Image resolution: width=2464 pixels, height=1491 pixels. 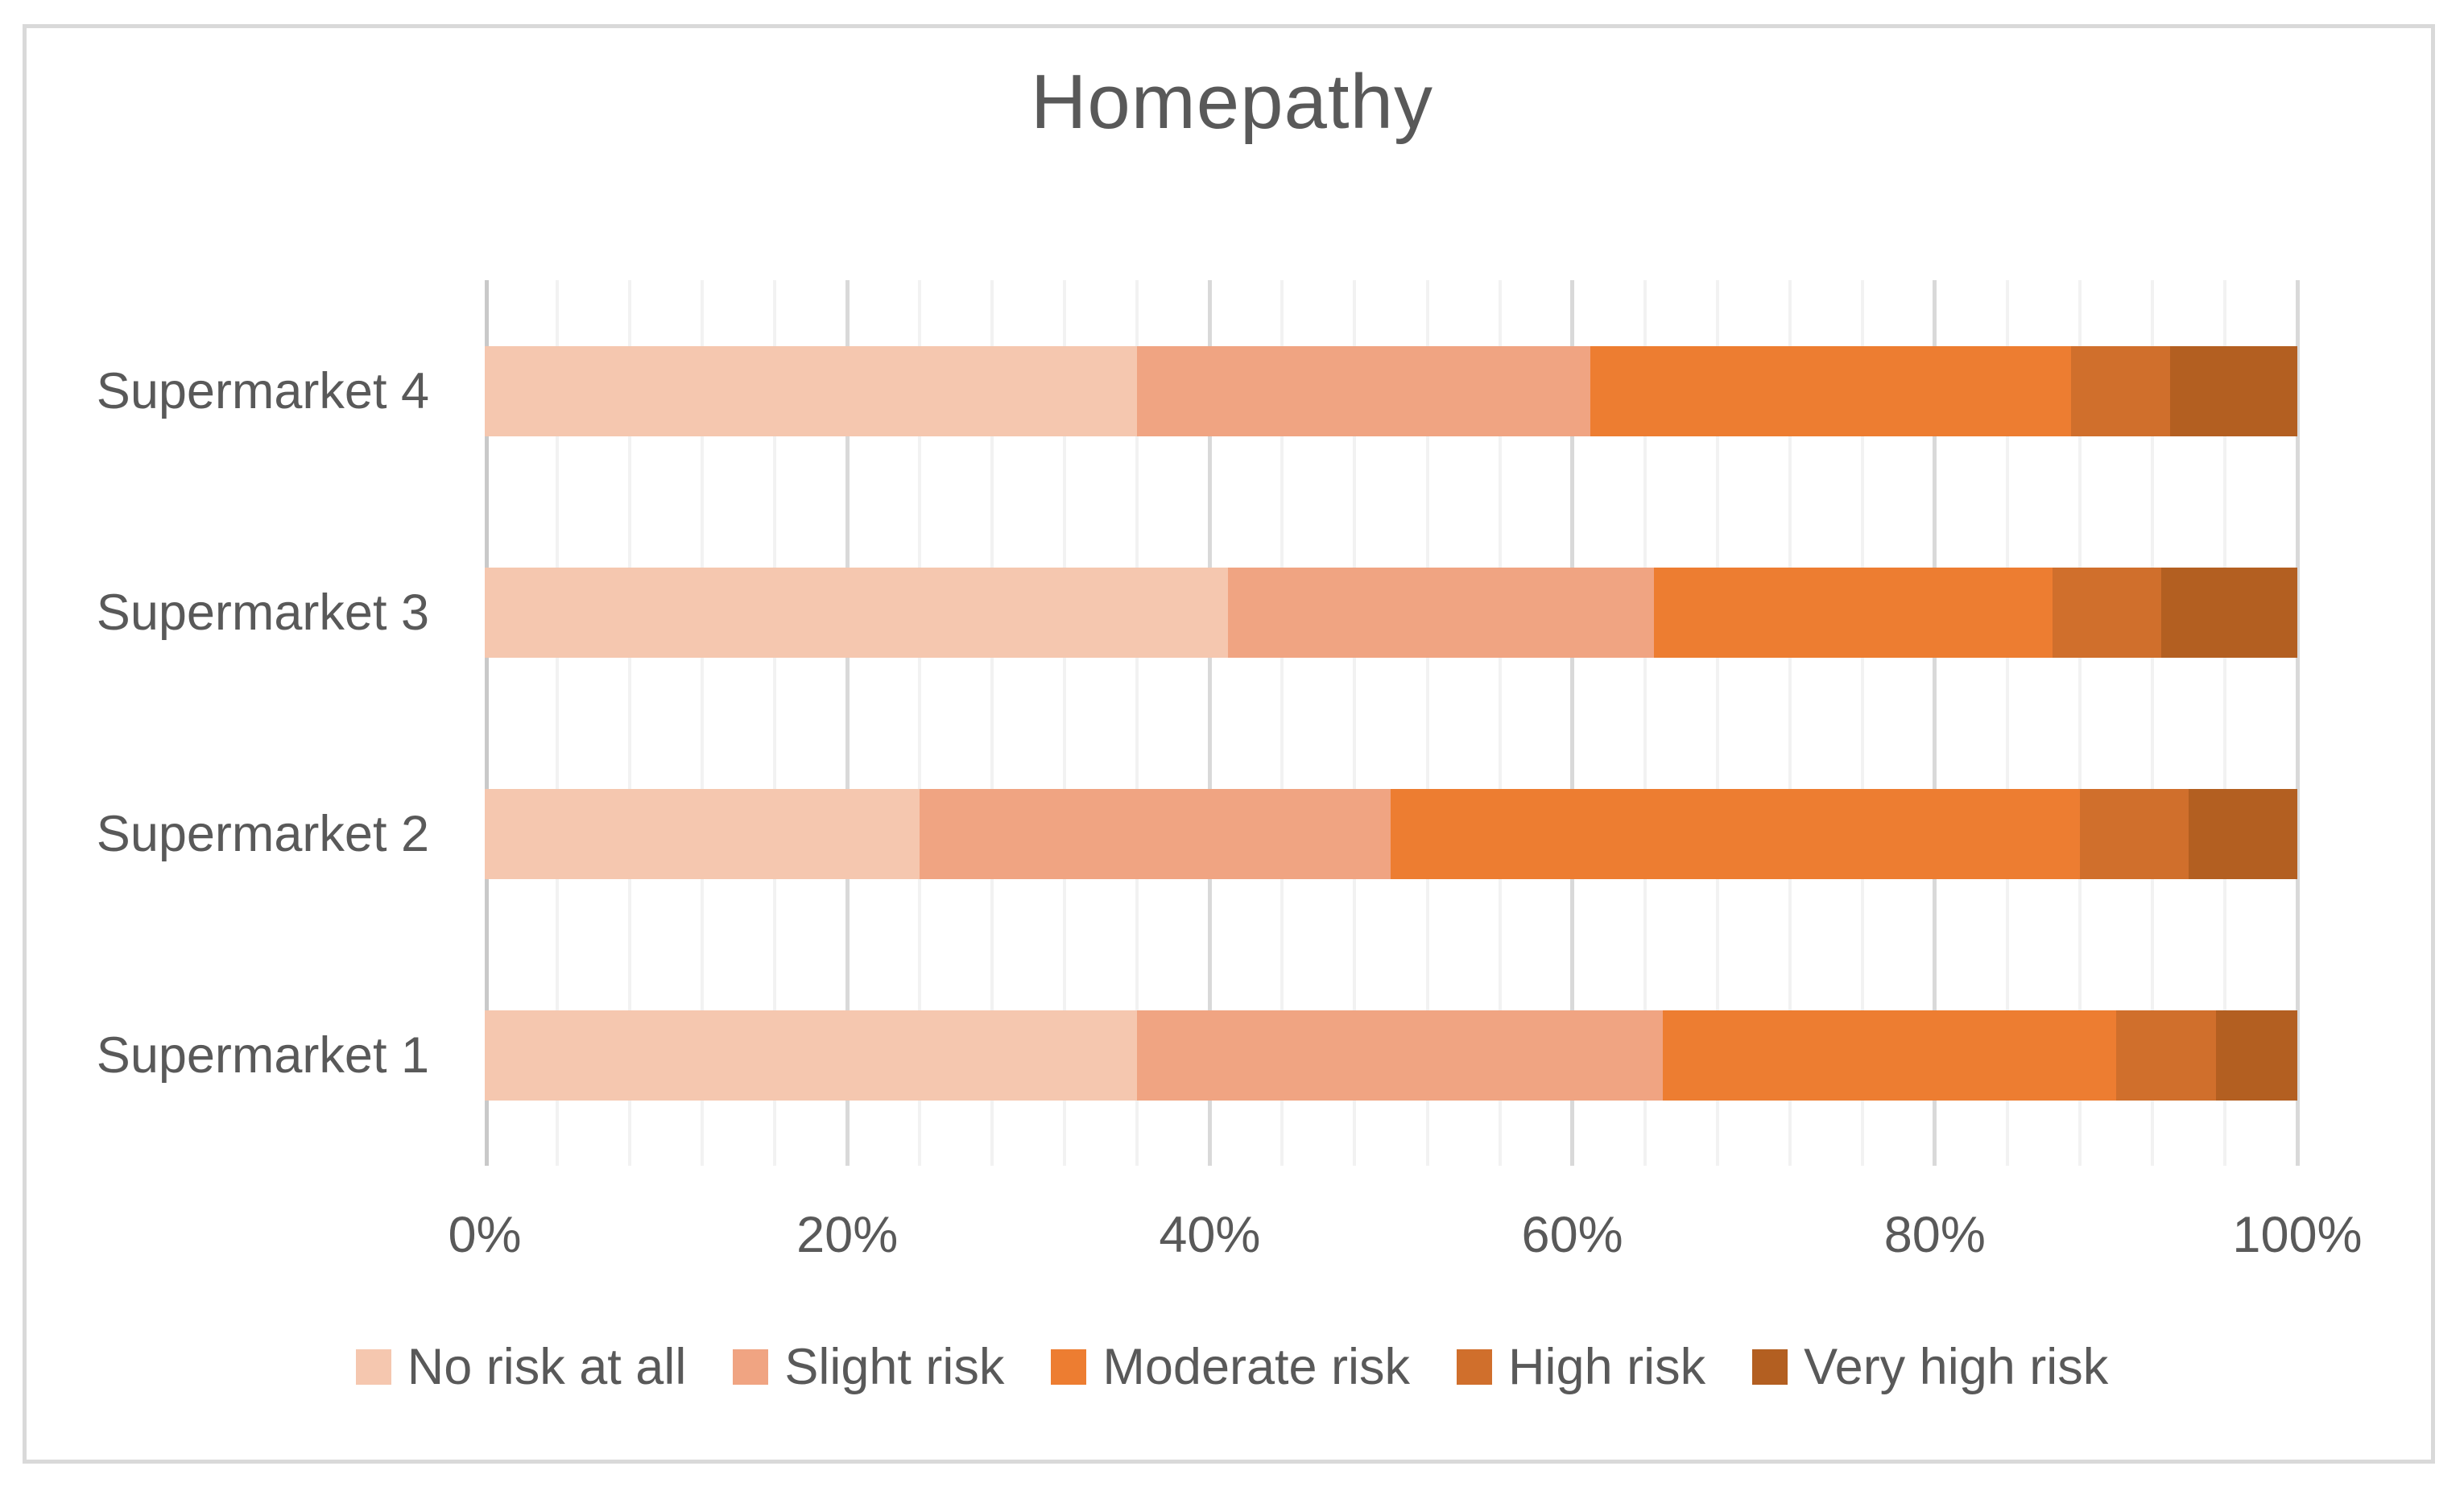 I want to click on gridline-100pct, so click(x=2297, y=723).